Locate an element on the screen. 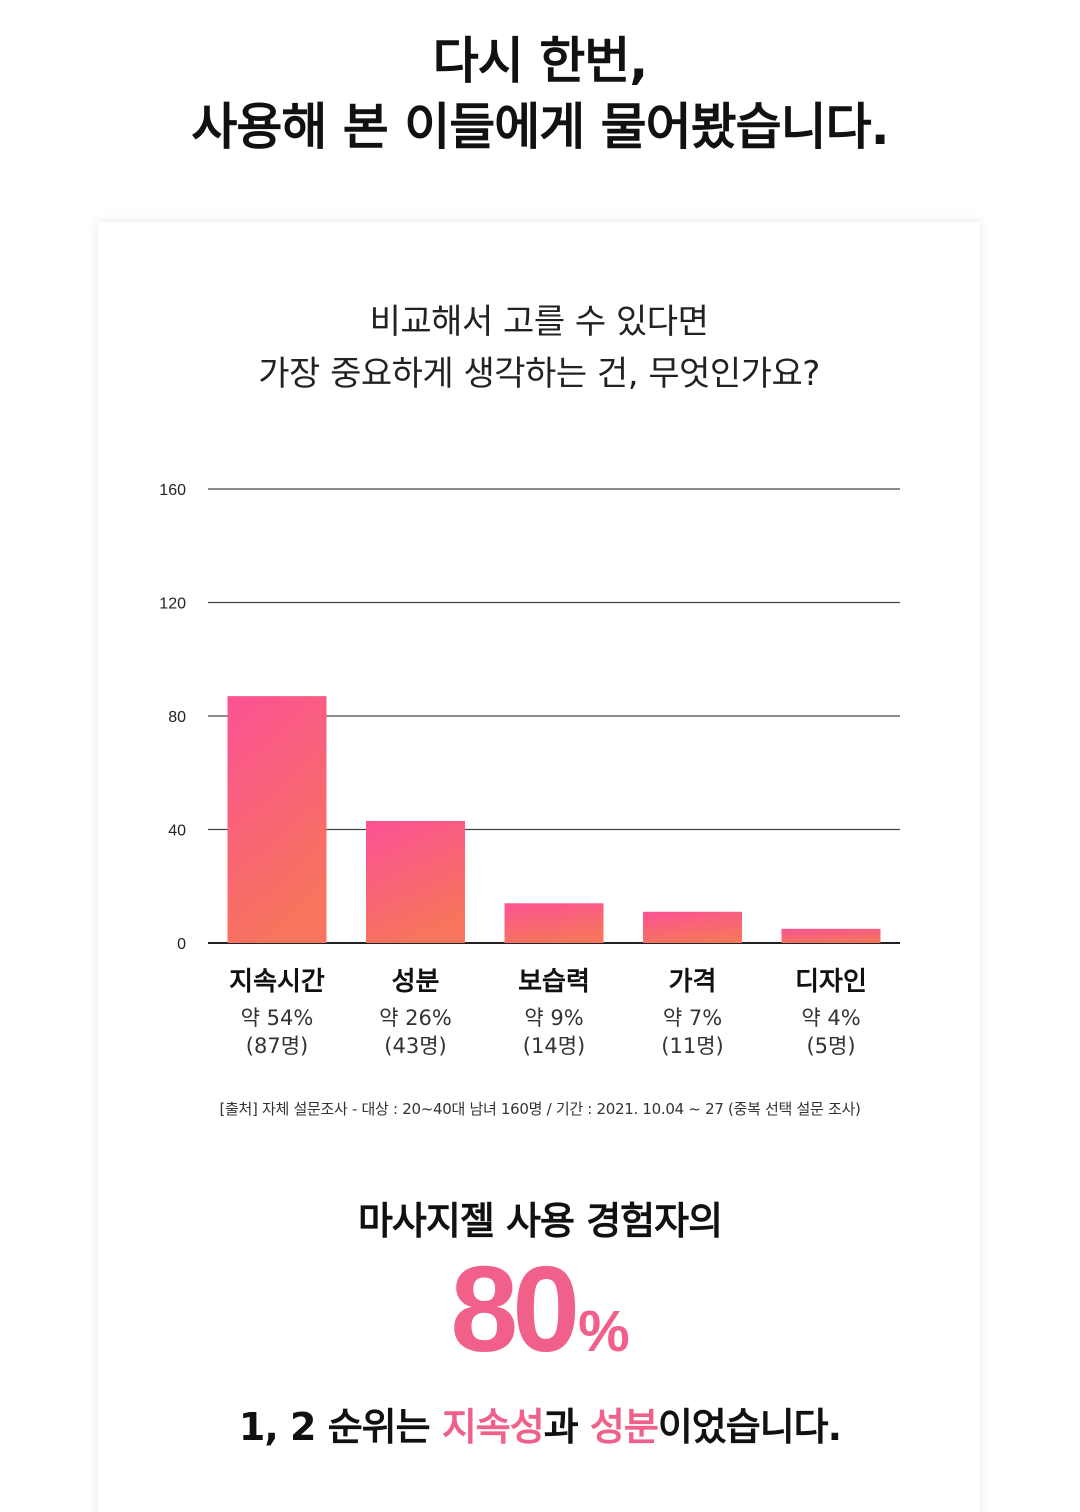 The image size is (1080, 1512). percent-label: 약 7% is located at coordinates (692, 1018).